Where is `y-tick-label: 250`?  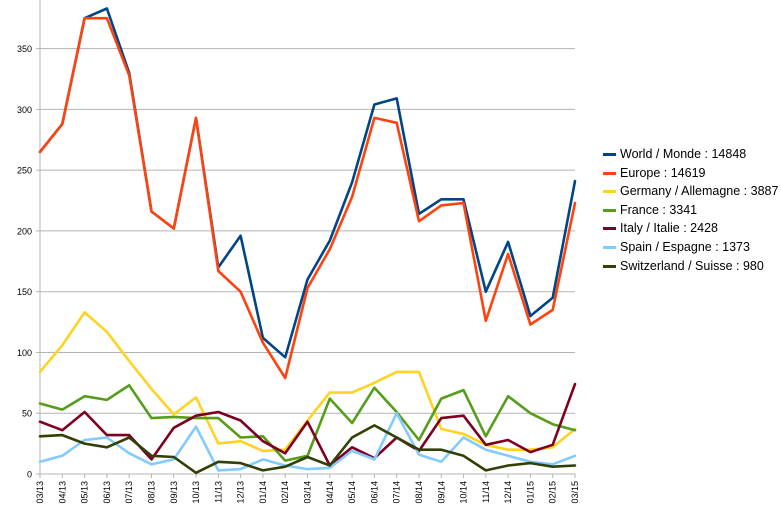 y-tick-label: 250 is located at coordinates (24, 171).